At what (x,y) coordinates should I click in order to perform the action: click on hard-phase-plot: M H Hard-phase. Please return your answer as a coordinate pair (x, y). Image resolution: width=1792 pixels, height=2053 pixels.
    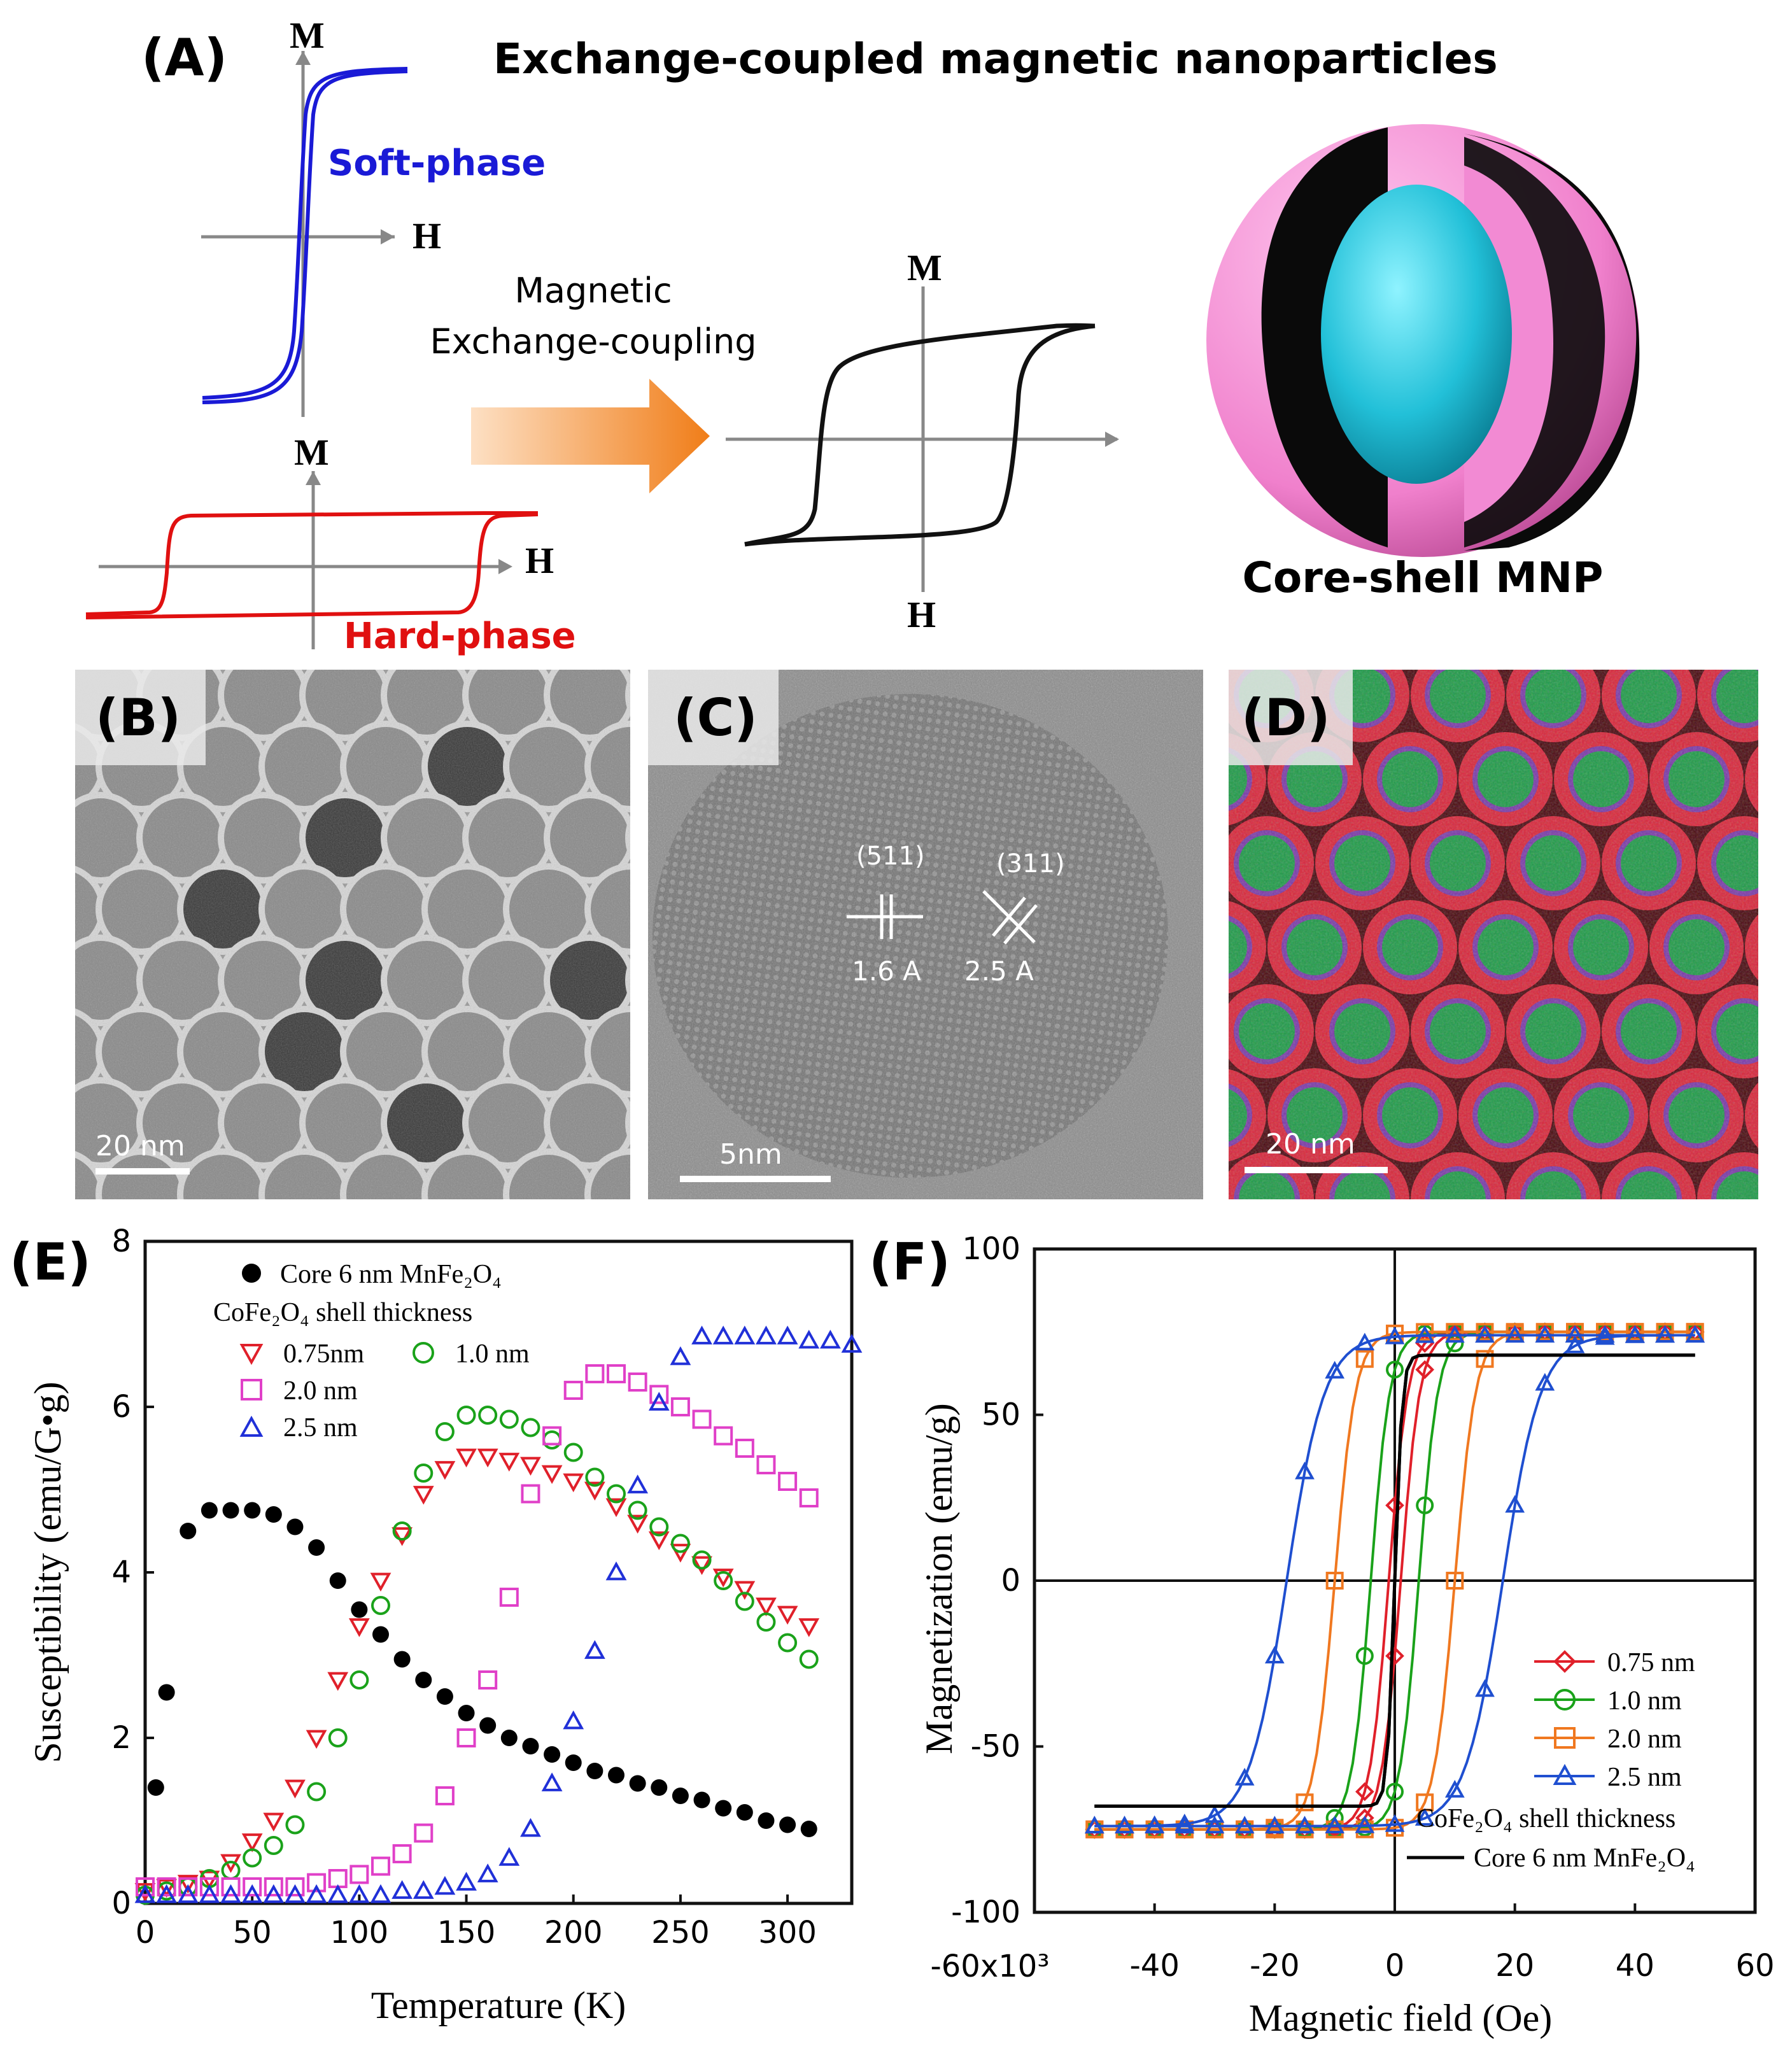
    Looking at the image, I should click on (330, 544).